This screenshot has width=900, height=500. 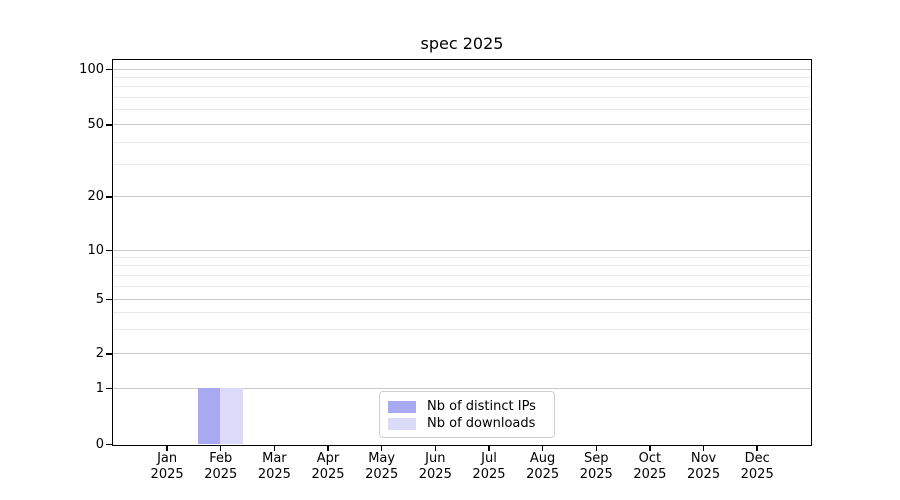 What do you see at coordinates (95, 196) in the screenshot?
I see `y-tick-label: 20` at bounding box center [95, 196].